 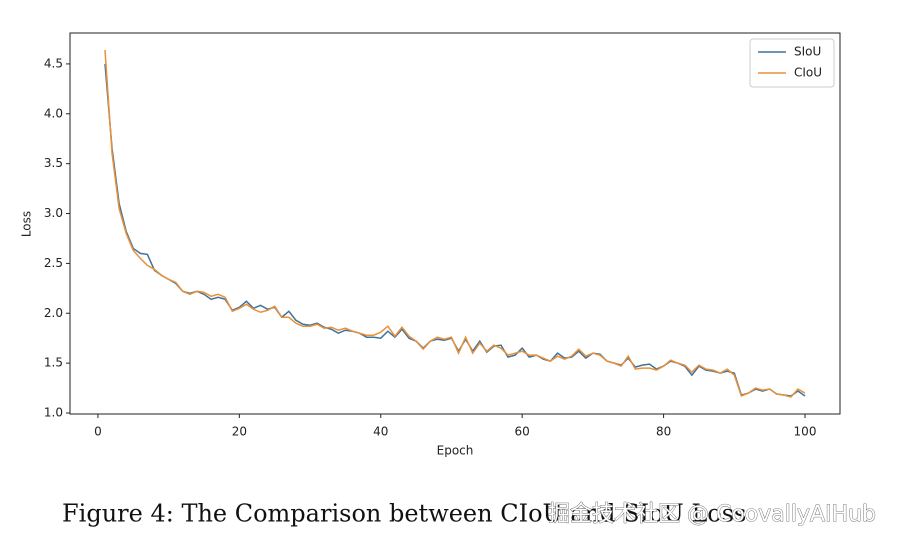 What do you see at coordinates (53, 113) in the screenshot?
I see `y-tick-label: 4.0` at bounding box center [53, 113].